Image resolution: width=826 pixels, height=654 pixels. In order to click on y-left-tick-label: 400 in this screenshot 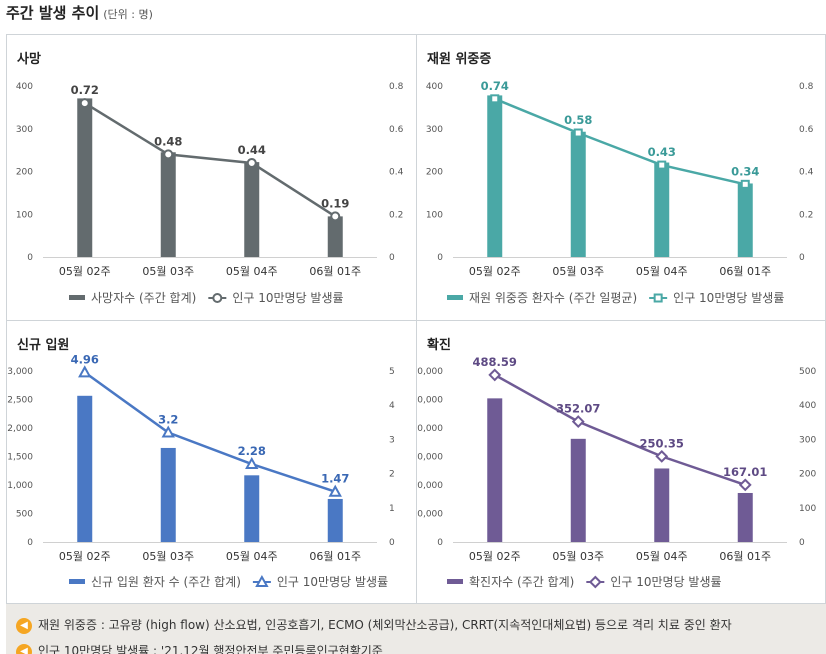, I will do `click(24, 87)`.